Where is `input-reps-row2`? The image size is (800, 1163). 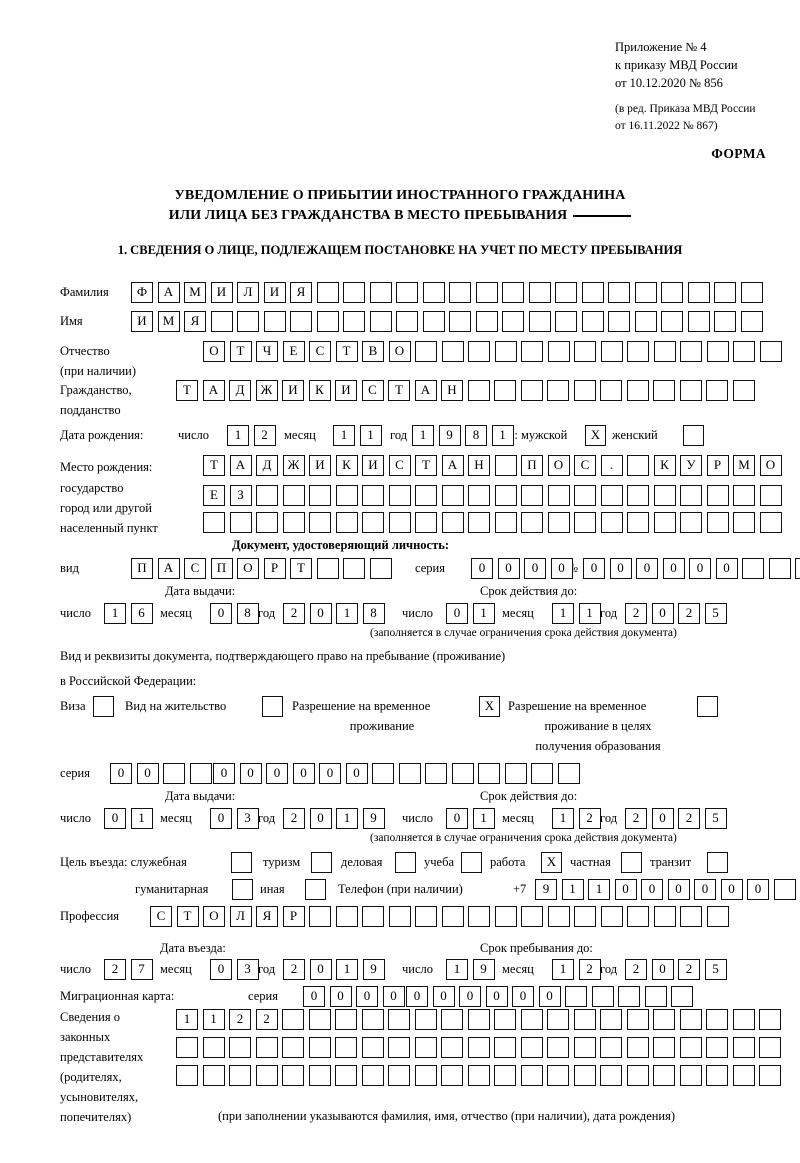 input-reps-row2 is located at coordinates (478, 1047).